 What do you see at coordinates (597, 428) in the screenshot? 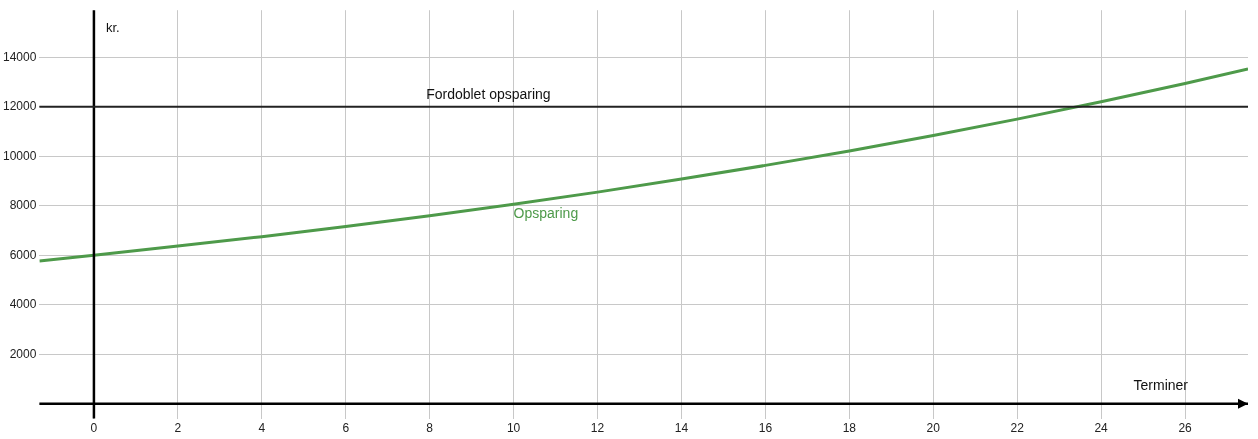
I see `x-tick-label: 12` at bounding box center [597, 428].